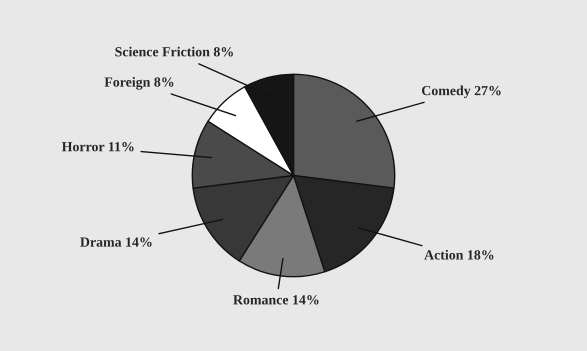 Image resolution: width=587 pixels, height=351 pixels. I want to click on slice-label: Foreign 8%, so click(139, 83).